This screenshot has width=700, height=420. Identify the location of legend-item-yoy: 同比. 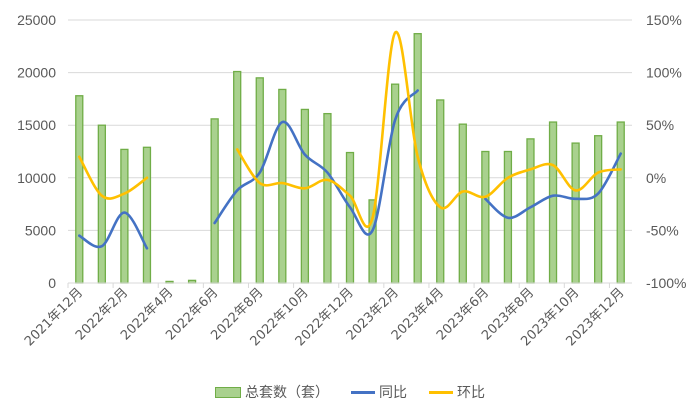
(379, 392).